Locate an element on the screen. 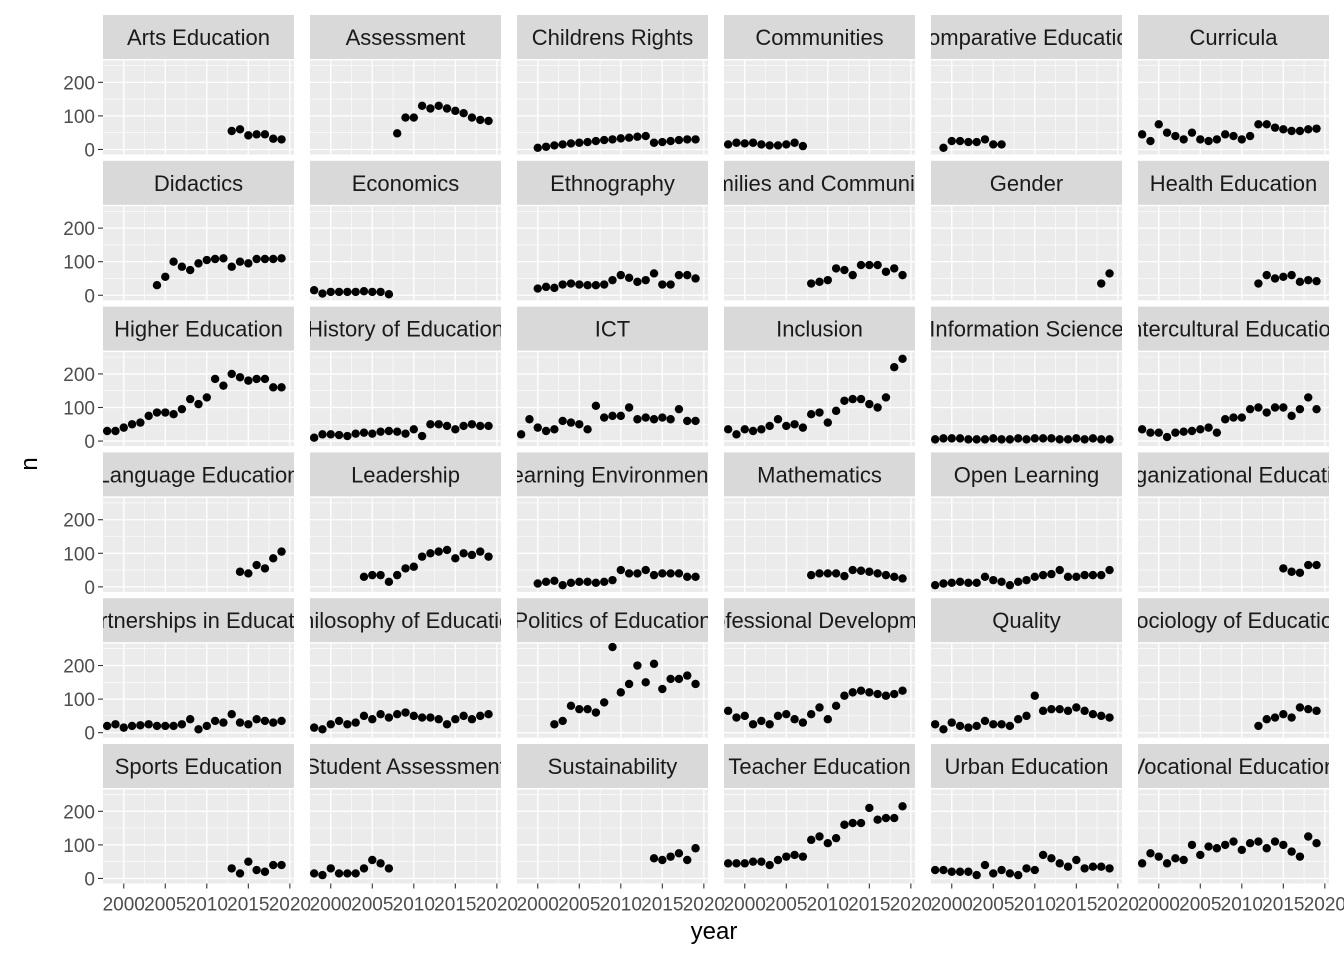  facet-title: Information Science is located at coordinates (1026, 329).